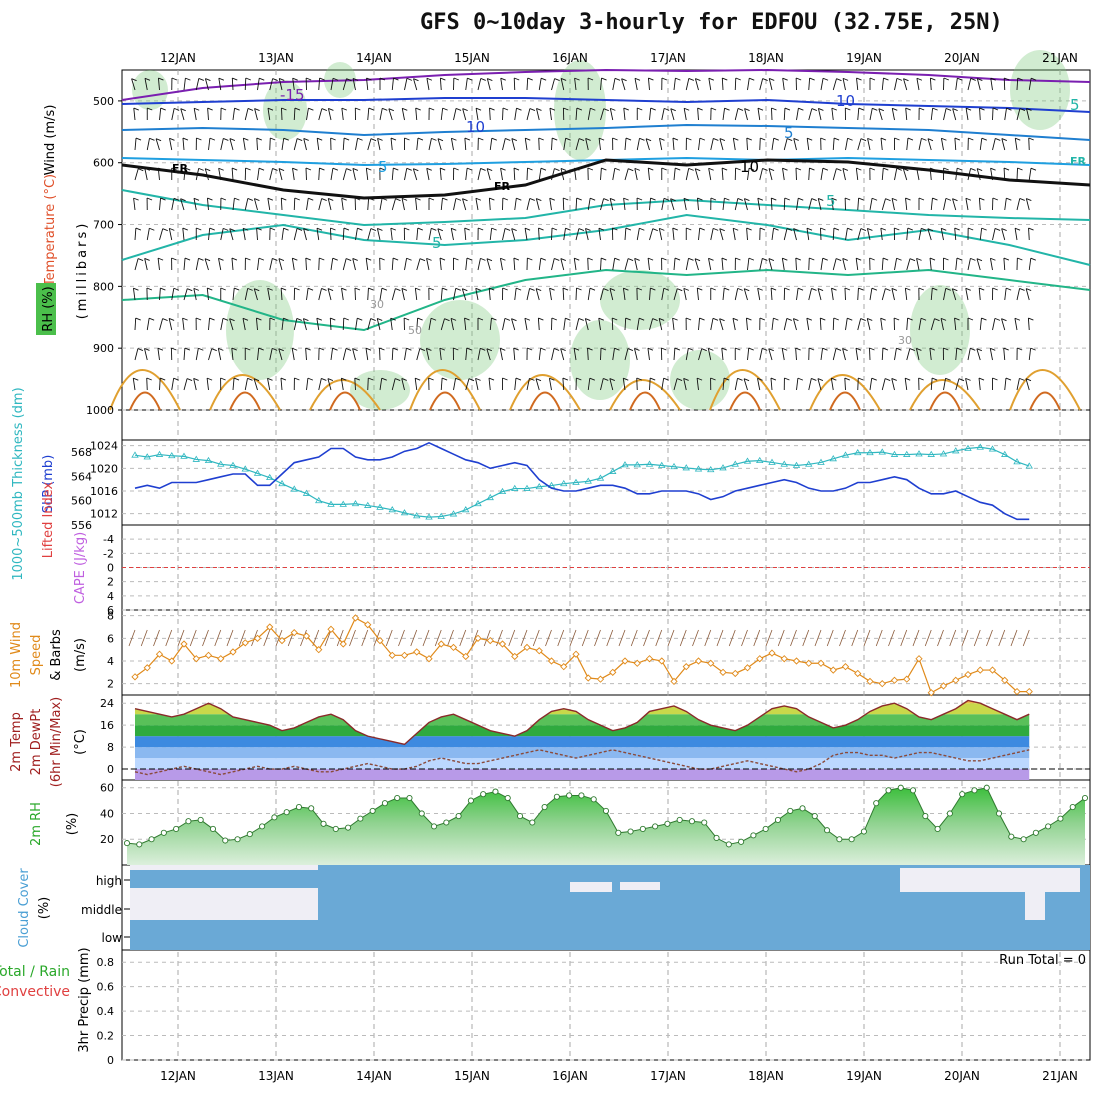  What do you see at coordinates (106, 1011) in the screenshot?
I see `precip-tick: 0.4` at bounding box center [106, 1011].